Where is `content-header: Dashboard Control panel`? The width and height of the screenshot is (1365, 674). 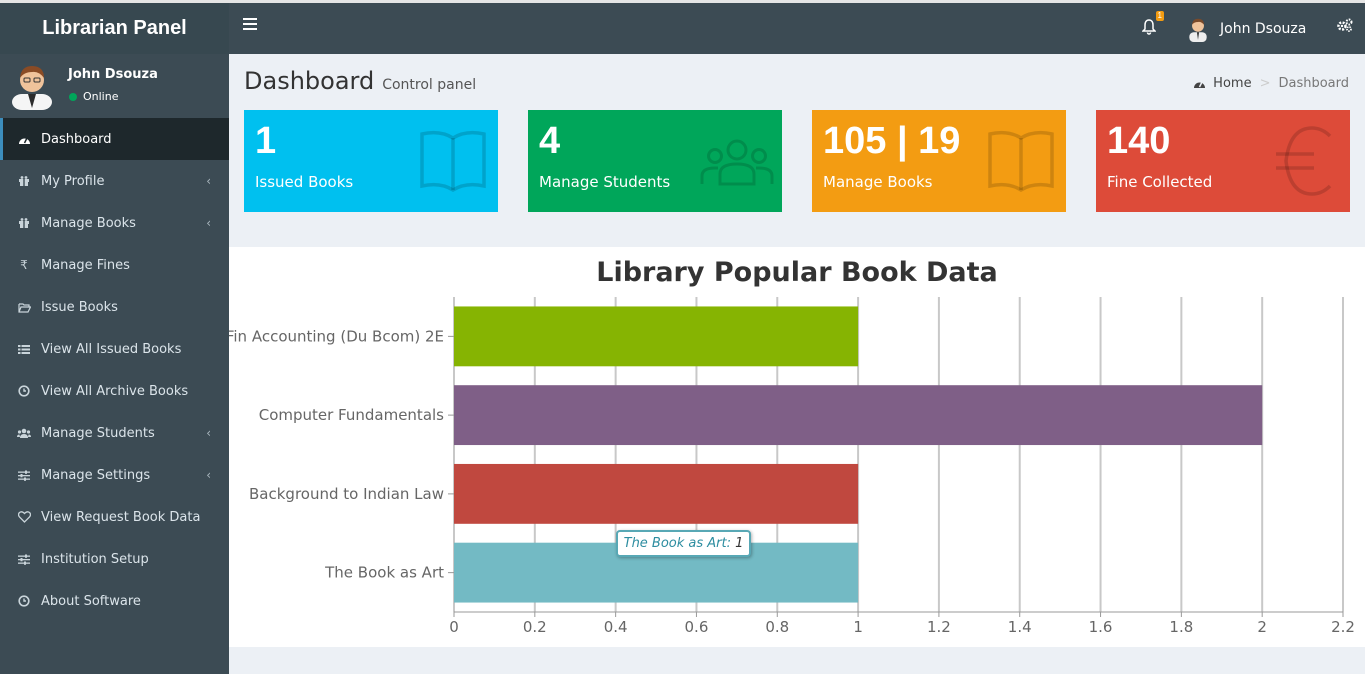 content-header: Dashboard Control panel is located at coordinates (360, 81).